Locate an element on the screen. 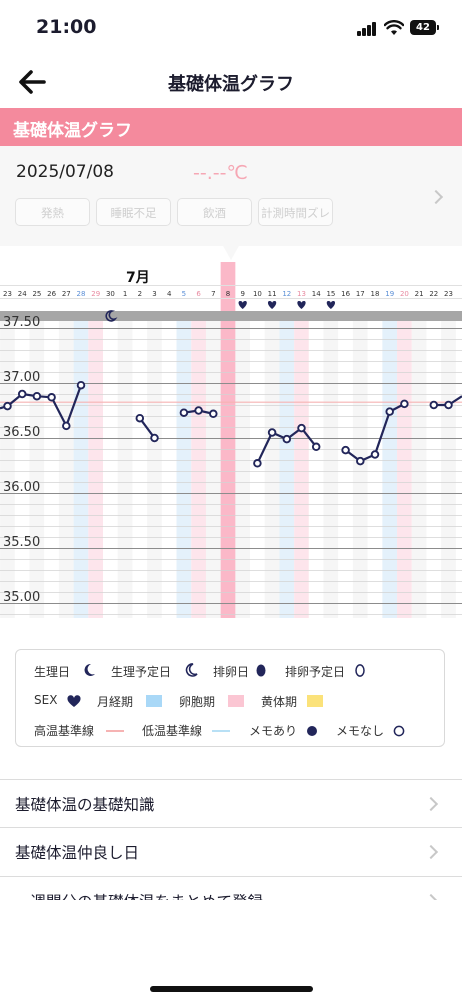  y-tick-label: 37.00 is located at coordinates (21, 377).